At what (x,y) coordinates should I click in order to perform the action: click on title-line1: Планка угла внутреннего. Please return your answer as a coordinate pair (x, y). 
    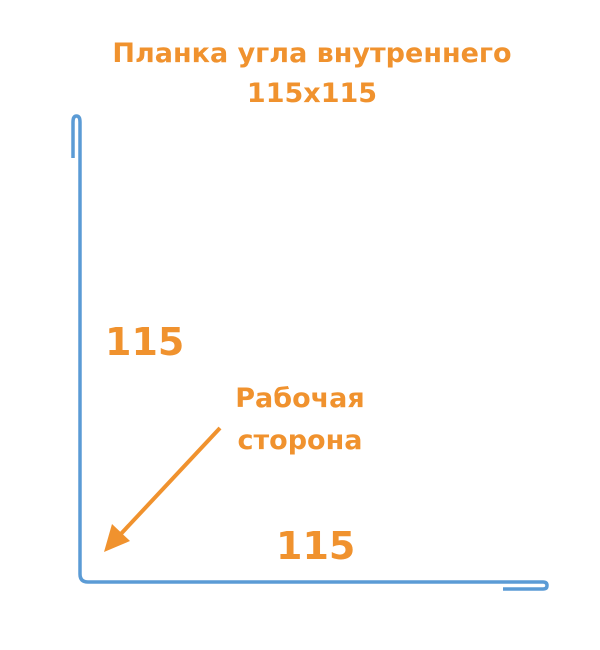
    Looking at the image, I should click on (312, 53).